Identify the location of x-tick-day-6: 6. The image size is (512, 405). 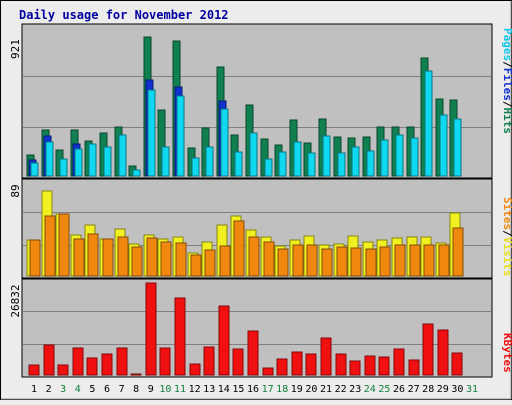
(107, 389).